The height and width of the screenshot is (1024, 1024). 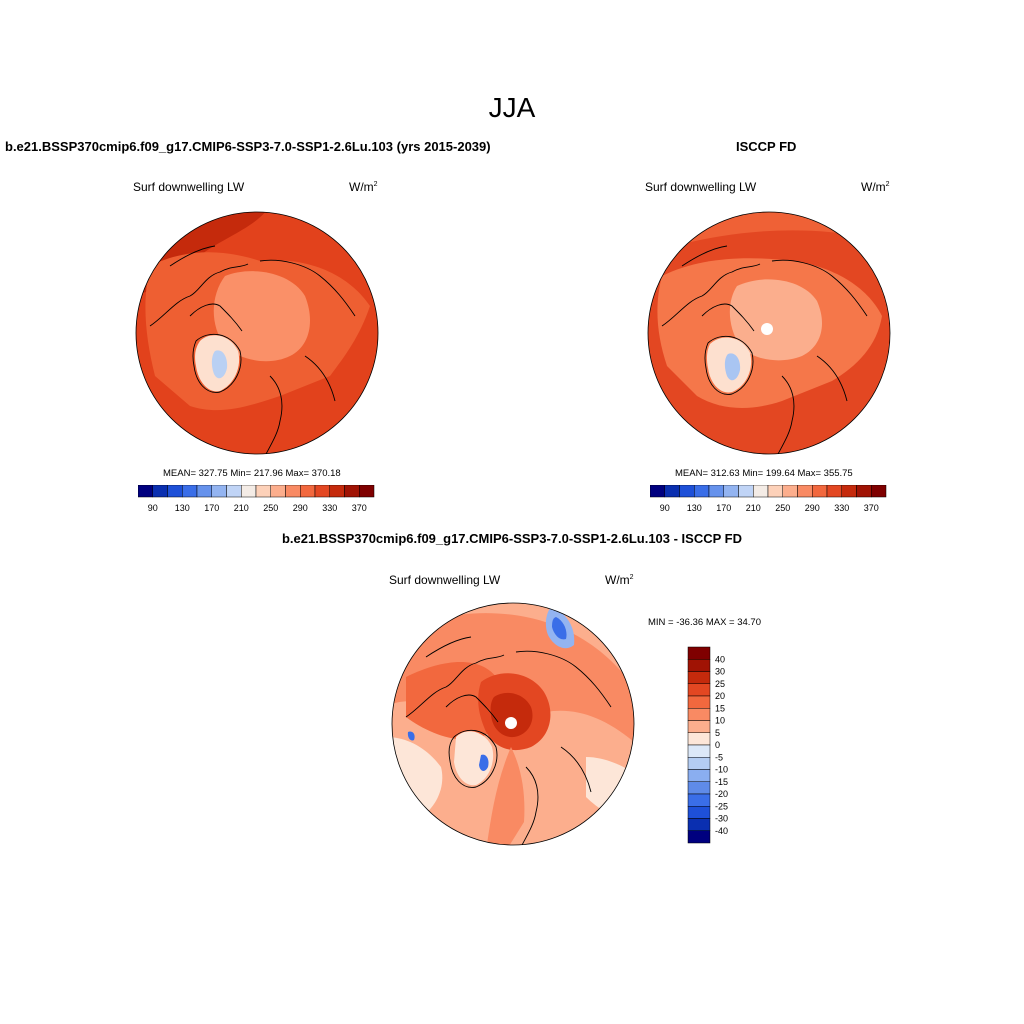 What do you see at coordinates (720, 696) in the screenshot?
I see `panel3-colorbar-tick-label: 20` at bounding box center [720, 696].